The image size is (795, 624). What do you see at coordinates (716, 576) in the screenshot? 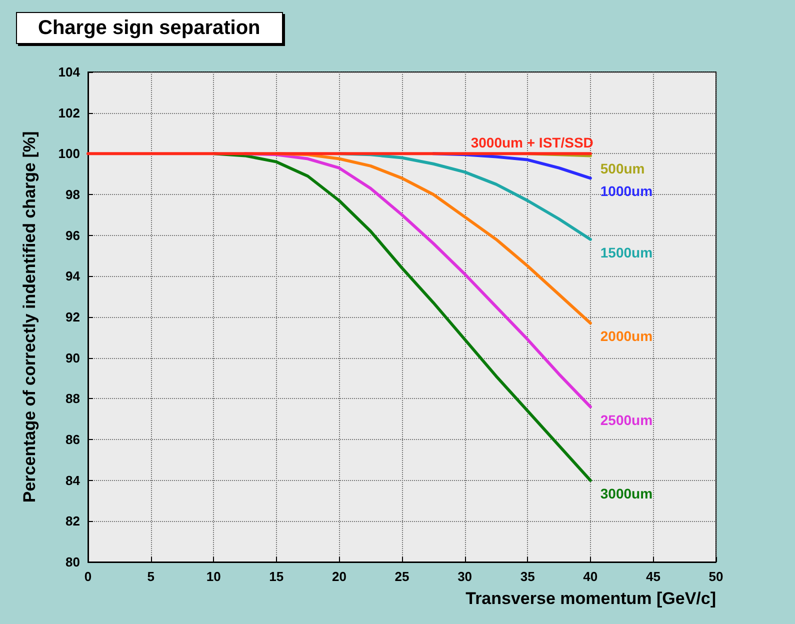
I see `x-tick-label: 50` at bounding box center [716, 576].